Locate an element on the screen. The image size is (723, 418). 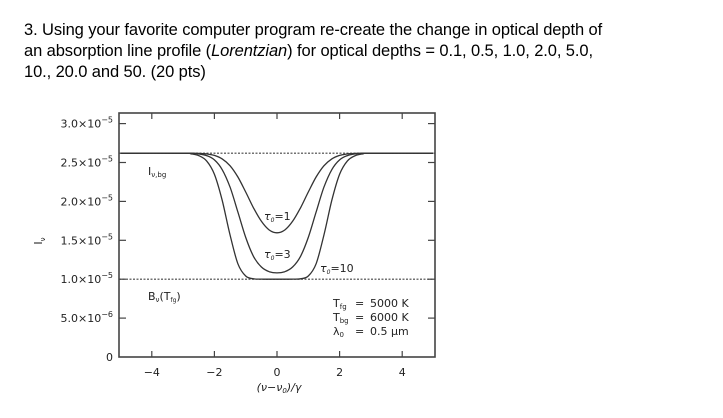
param-bg-eq: = is located at coordinates (359, 317).